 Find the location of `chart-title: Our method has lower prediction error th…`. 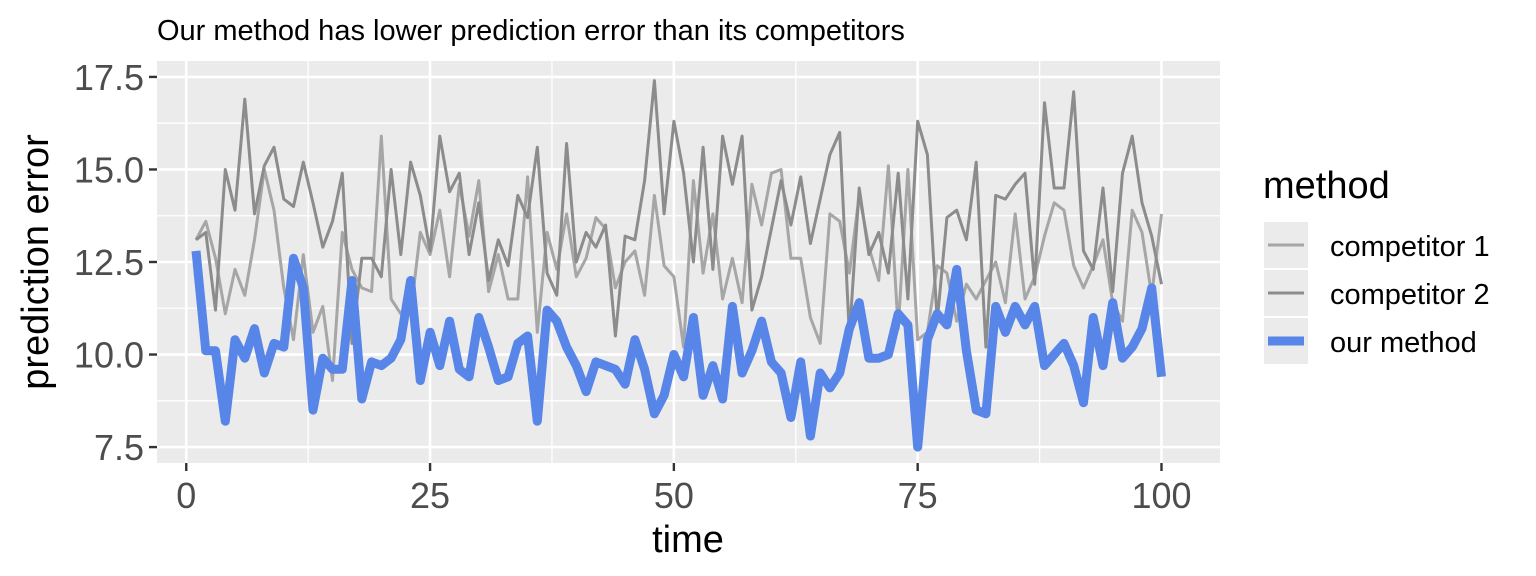

chart-title: Our method has lower prediction error th… is located at coordinates (531, 31).